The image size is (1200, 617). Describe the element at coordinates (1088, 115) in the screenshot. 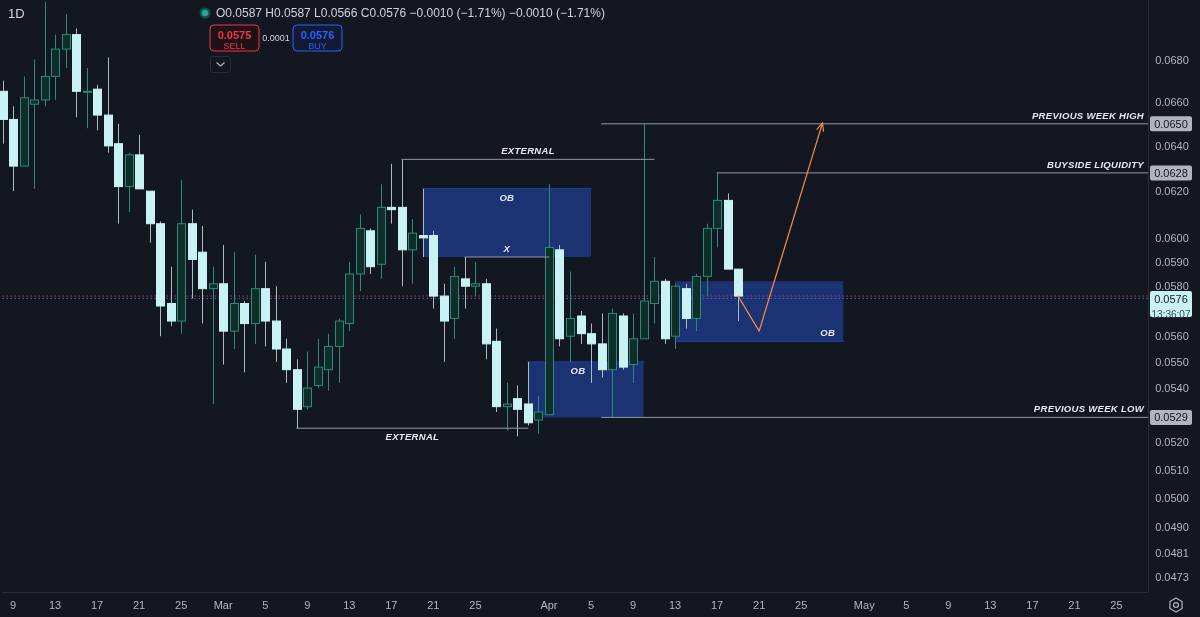

I see `series-label: PREVIOUS WEEK HIGH` at that location.